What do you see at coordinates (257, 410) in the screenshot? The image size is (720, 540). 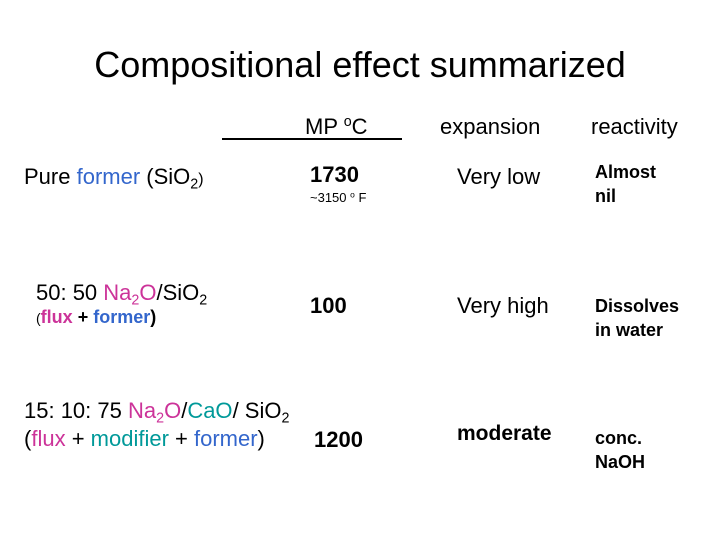 I see `row3-label-sio: / SiO` at bounding box center [257, 410].